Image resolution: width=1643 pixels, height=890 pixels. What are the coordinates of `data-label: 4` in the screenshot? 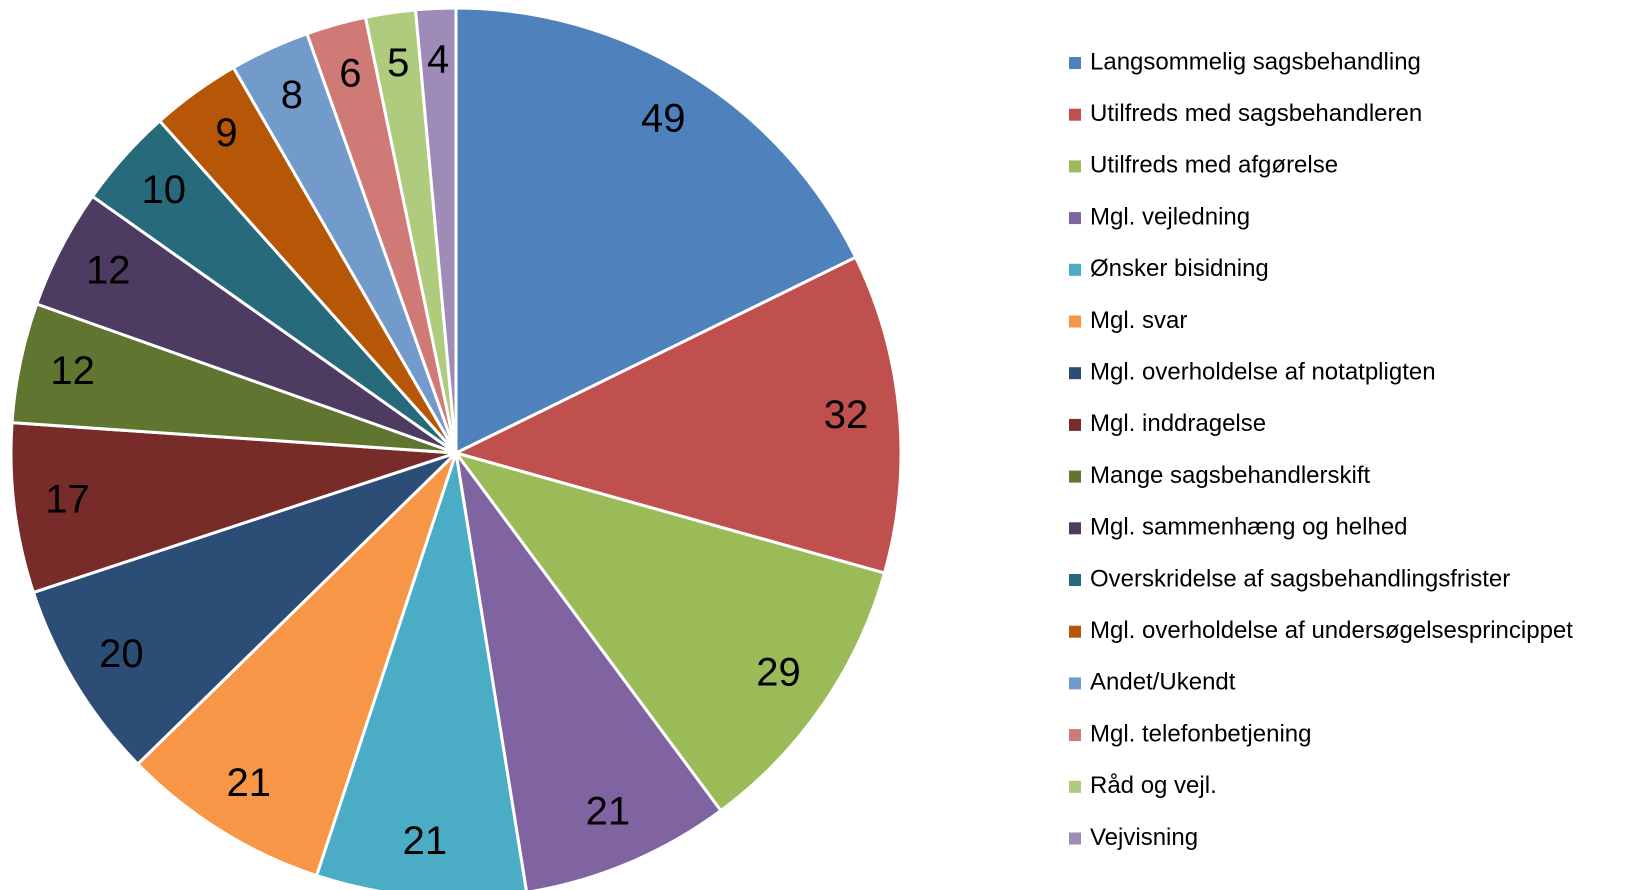 It's located at (438, 59).